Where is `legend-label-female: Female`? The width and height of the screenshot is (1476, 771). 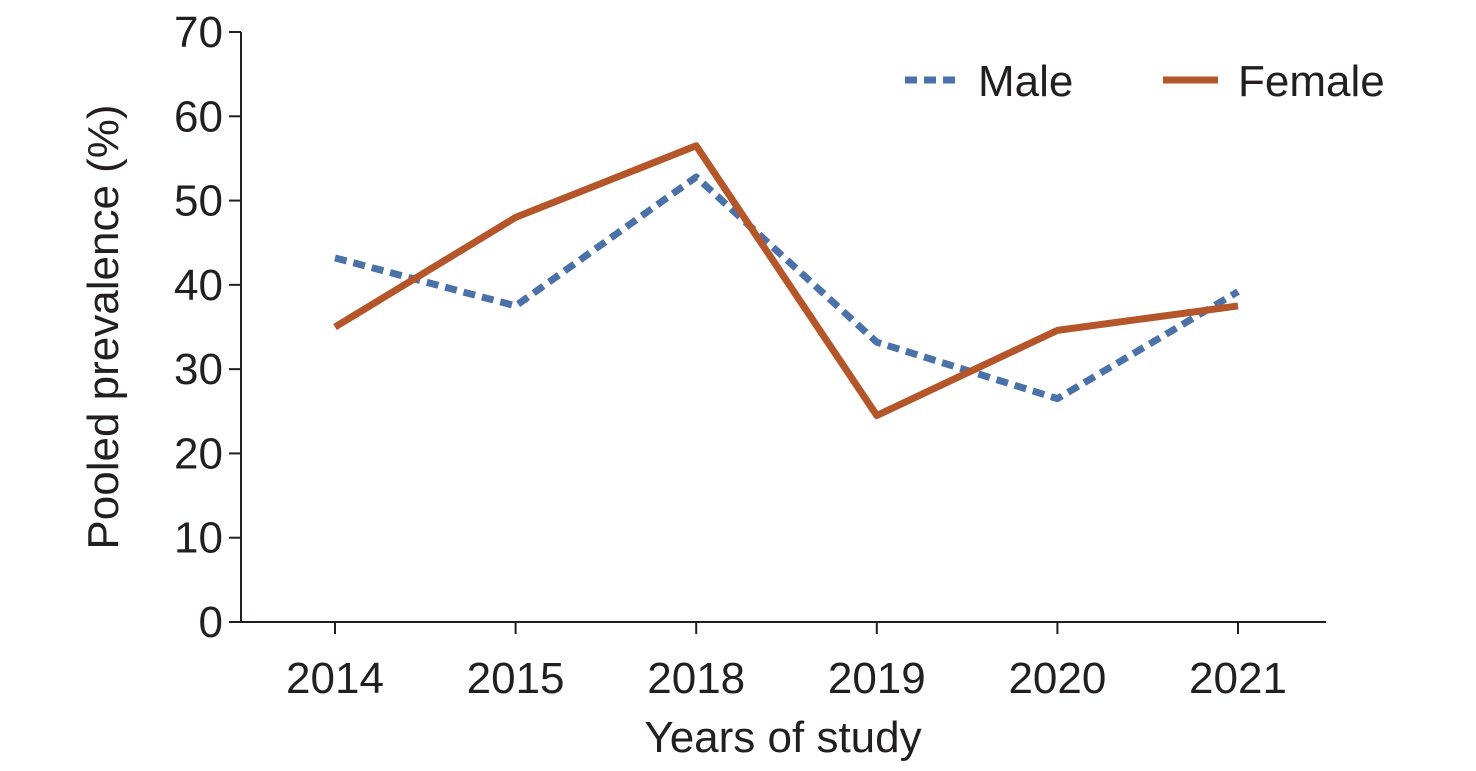
legend-label-female: Female is located at coordinates (1311, 81).